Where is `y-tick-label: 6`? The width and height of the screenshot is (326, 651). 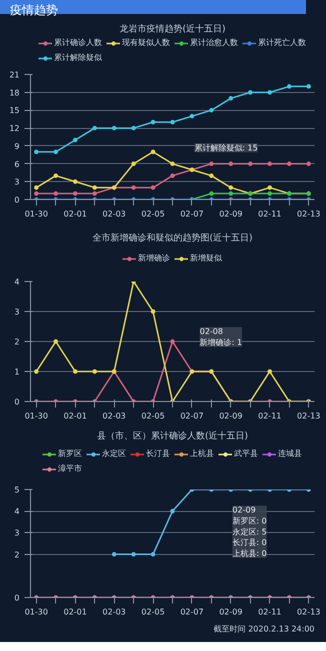 y-tick-label: 6 is located at coordinates (17, 164).